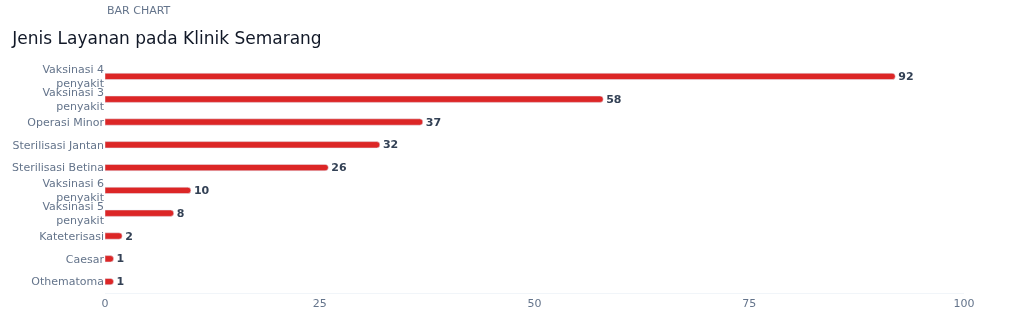 This screenshot has width=1024, height=323. Describe the element at coordinates (180, 213) in the screenshot. I see `data-label: 8` at that location.